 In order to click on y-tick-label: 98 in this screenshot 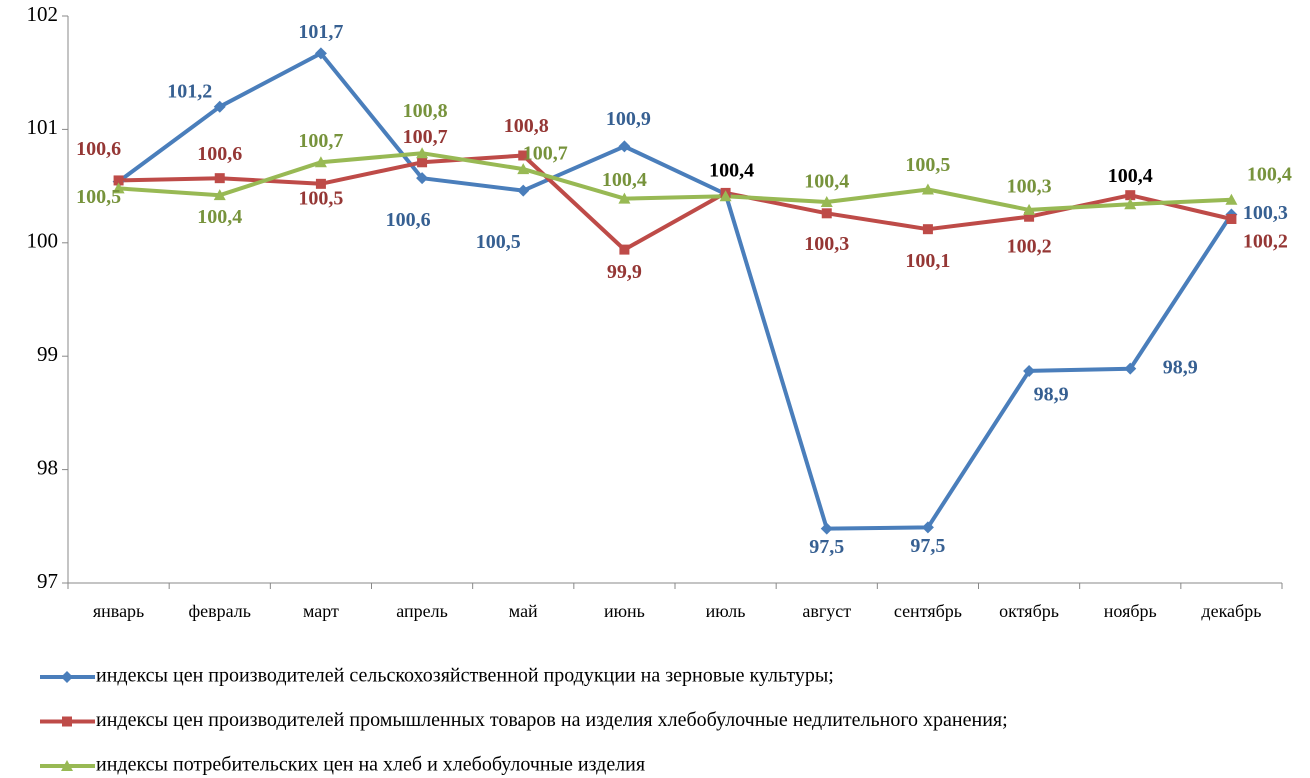, I will do `click(47, 467)`.